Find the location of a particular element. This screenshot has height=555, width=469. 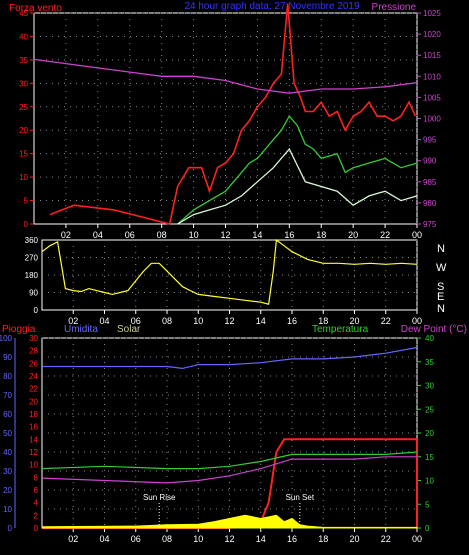

panel-1-xtick-label: 22 is located at coordinates (386, 321).